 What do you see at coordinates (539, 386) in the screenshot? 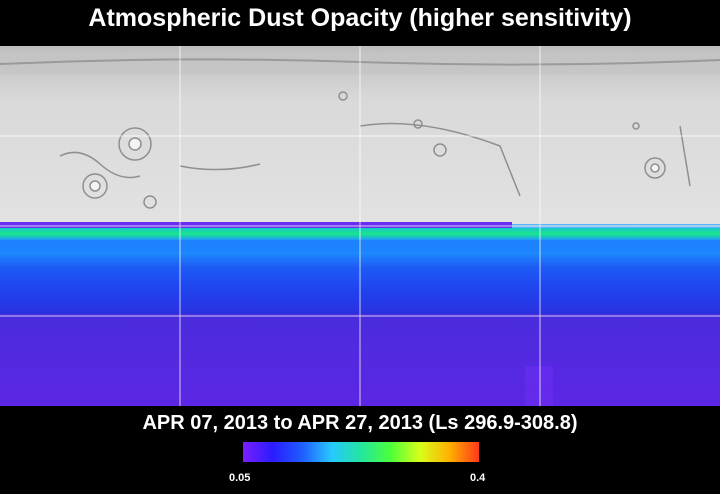
I see `overlay-patch` at bounding box center [539, 386].